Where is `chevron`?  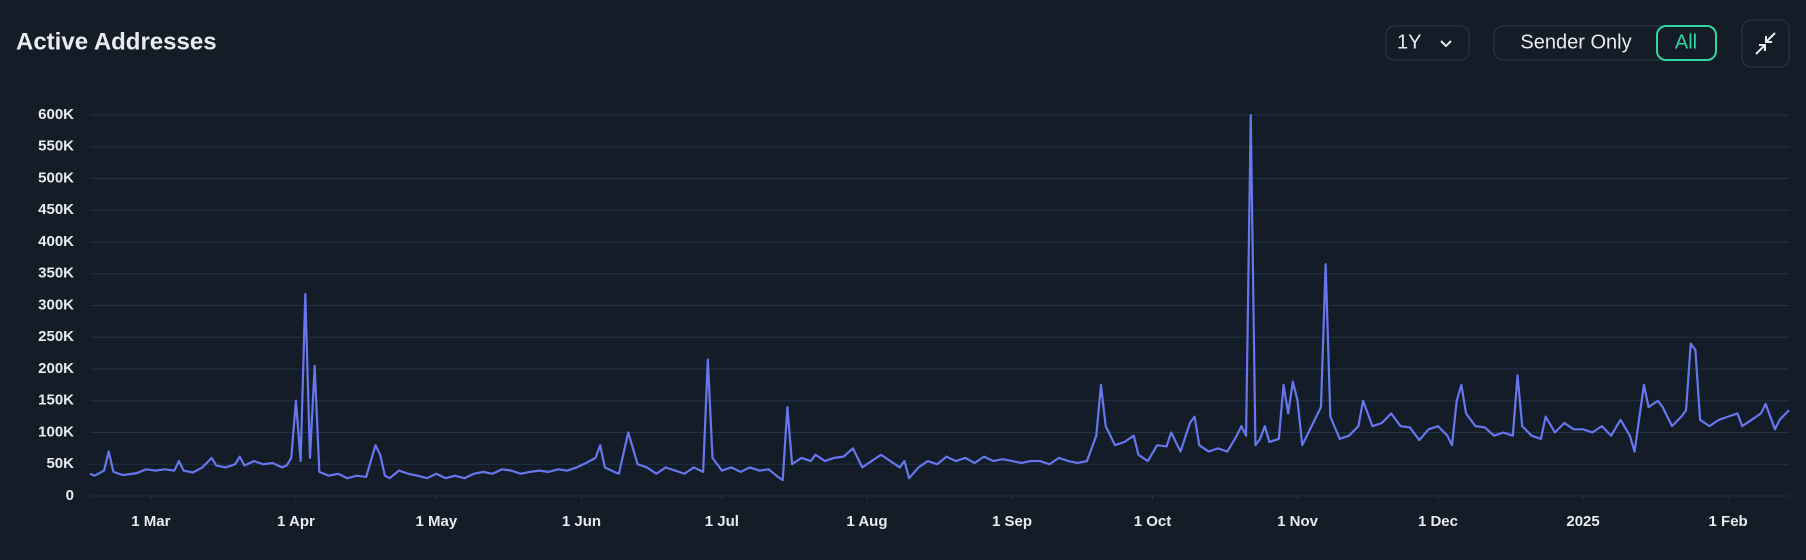
chevron is located at coordinates (1446, 44).